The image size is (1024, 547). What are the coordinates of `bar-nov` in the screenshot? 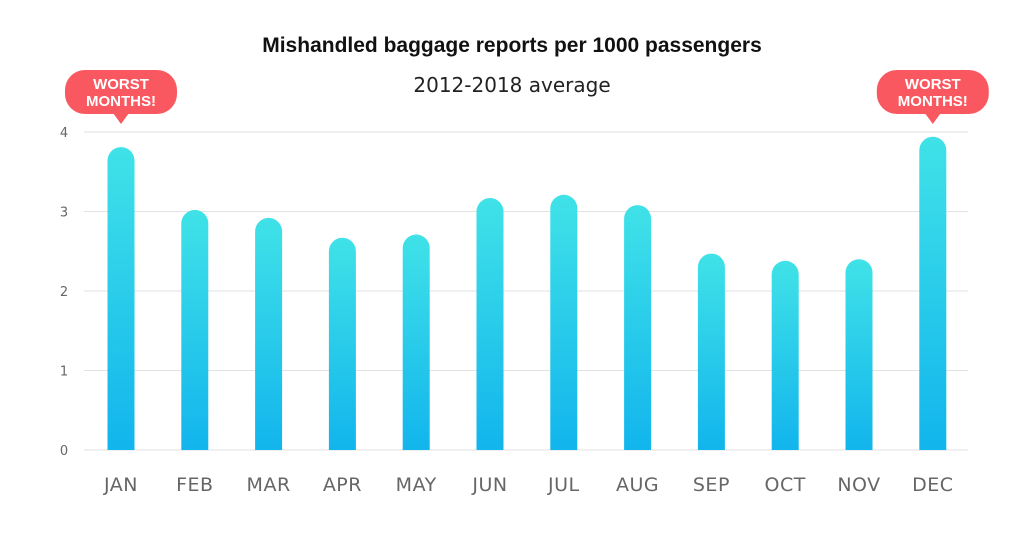 It's located at (859, 354).